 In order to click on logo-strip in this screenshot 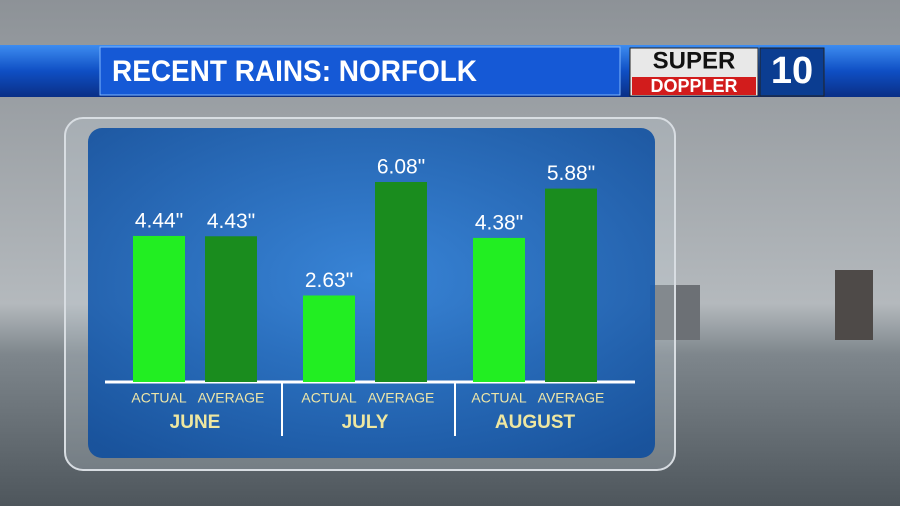, I will do `click(694, 86)`.